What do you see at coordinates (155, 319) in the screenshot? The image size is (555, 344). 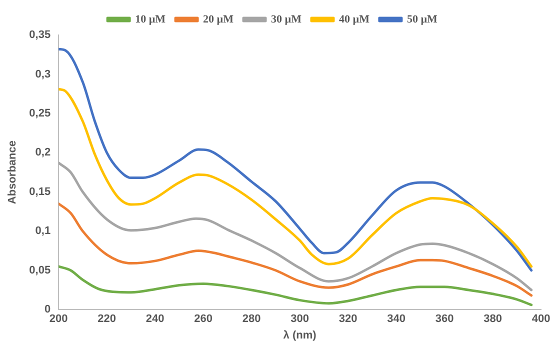 I see `x-tick-label: 240` at bounding box center [155, 319].